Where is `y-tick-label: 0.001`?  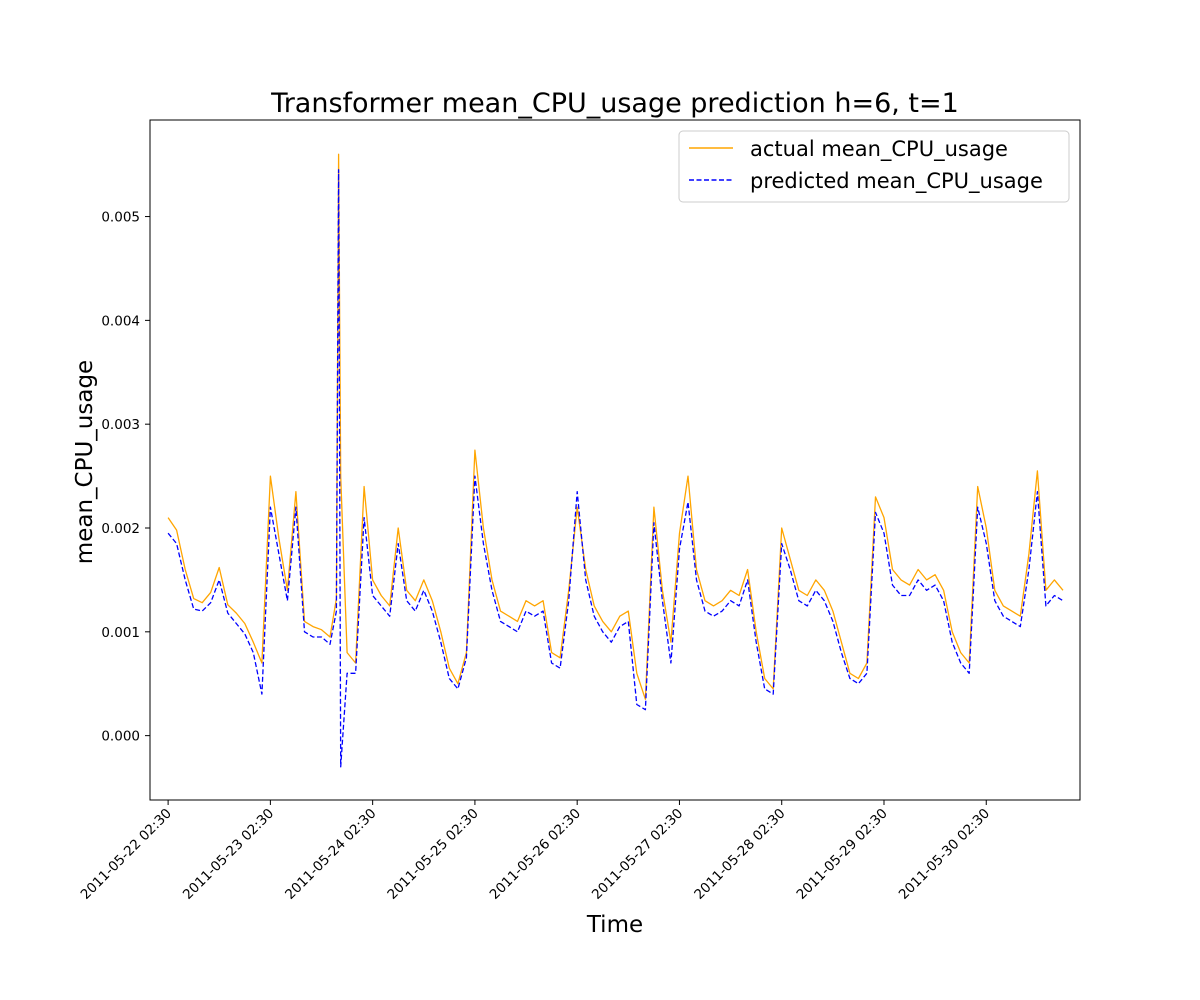
y-tick-label: 0.001 is located at coordinates (120, 633).